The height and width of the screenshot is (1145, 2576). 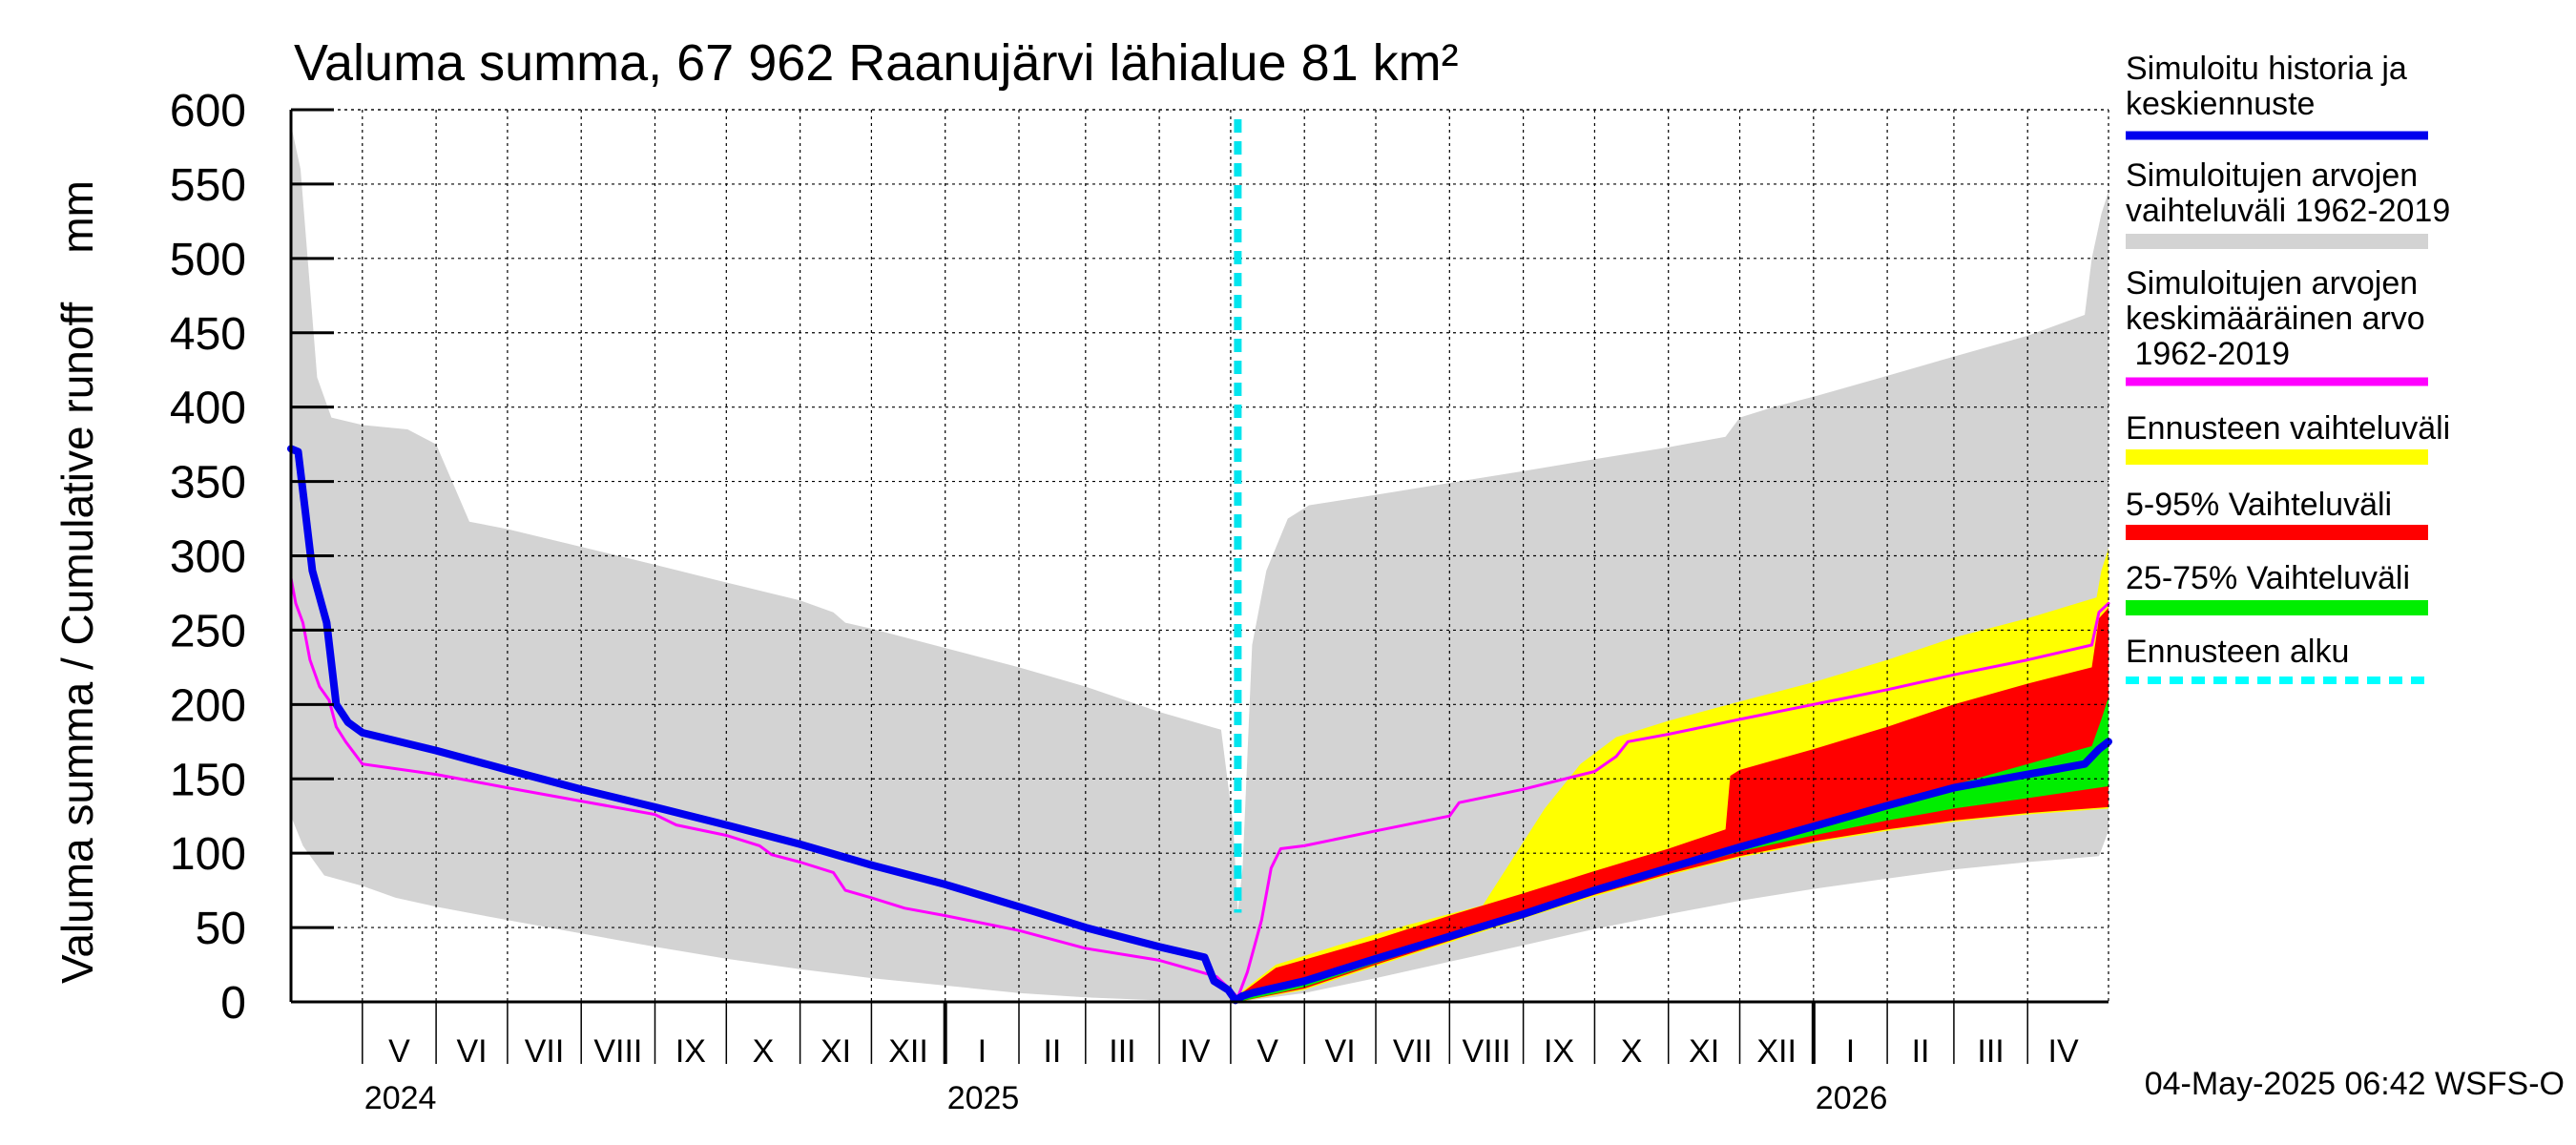 What do you see at coordinates (221, 929) in the screenshot?
I see `y-tick-label: 50` at bounding box center [221, 929].